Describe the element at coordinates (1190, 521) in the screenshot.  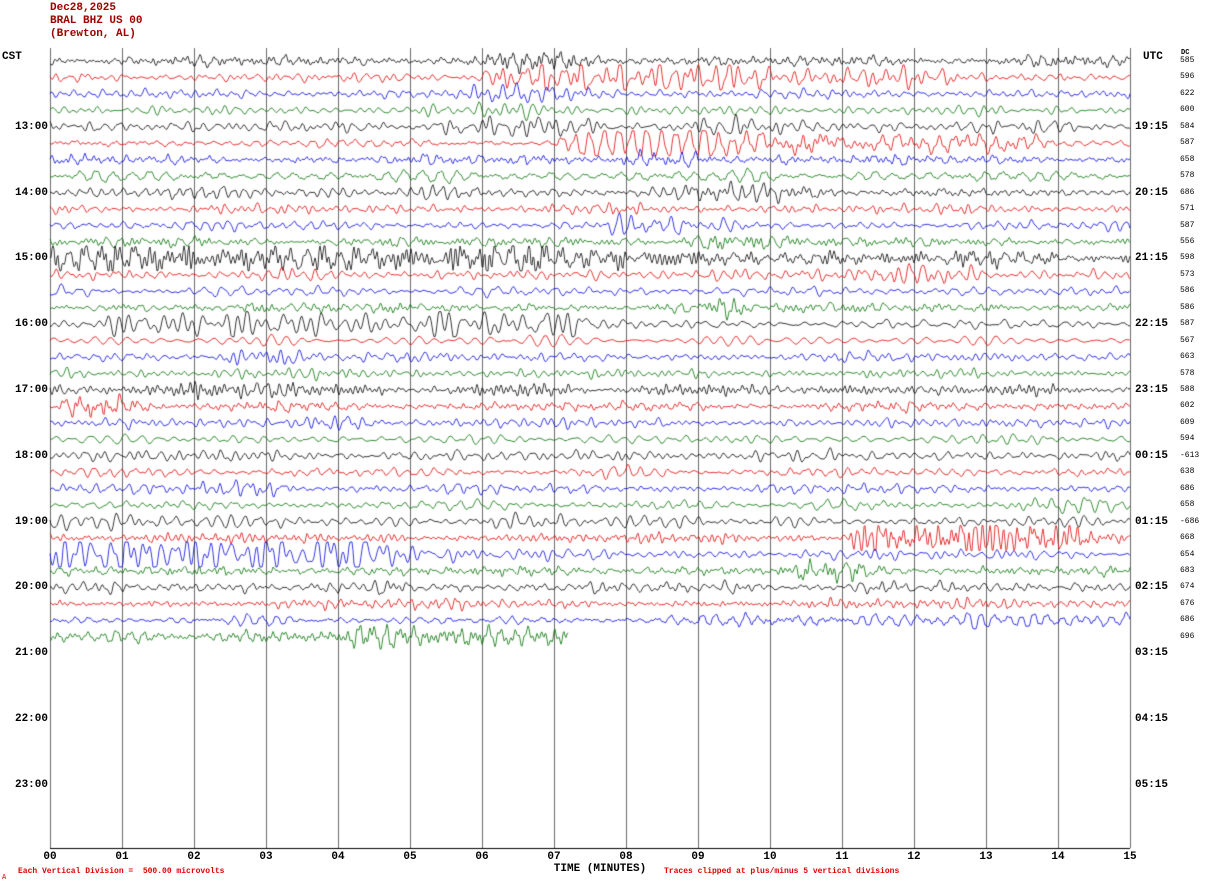
I see `dc-value: -686` at that location.